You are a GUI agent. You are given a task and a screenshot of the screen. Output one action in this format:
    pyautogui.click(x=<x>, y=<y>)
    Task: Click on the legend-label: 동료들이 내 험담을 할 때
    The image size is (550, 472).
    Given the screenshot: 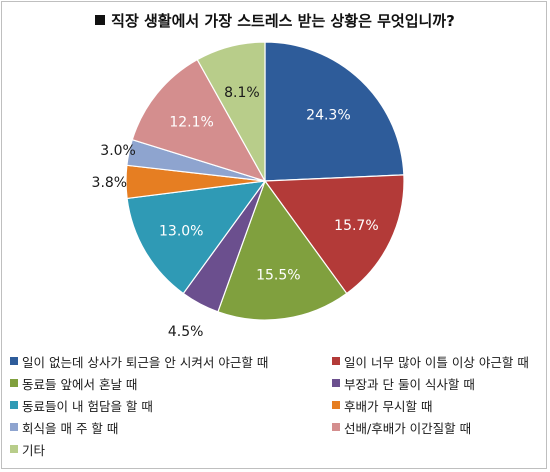 What is the action you would take?
    pyautogui.click(x=87, y=406)
    